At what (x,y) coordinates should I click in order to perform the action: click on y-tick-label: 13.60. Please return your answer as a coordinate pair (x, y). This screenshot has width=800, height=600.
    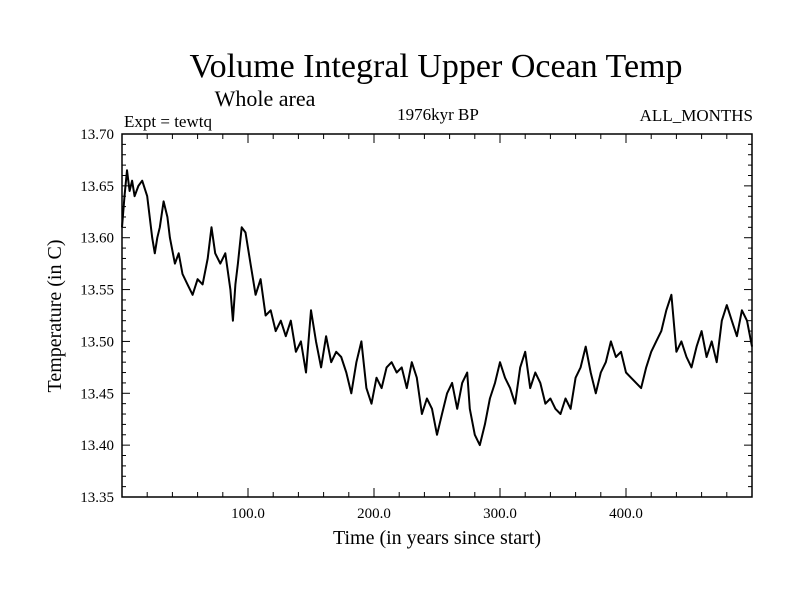
    Looking at the image, I should click on (97, 239).